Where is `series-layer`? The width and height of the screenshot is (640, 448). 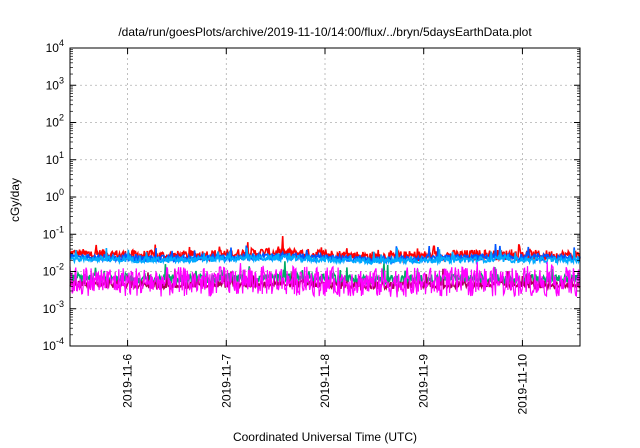 series-layer is located at coordinates (325, 267).